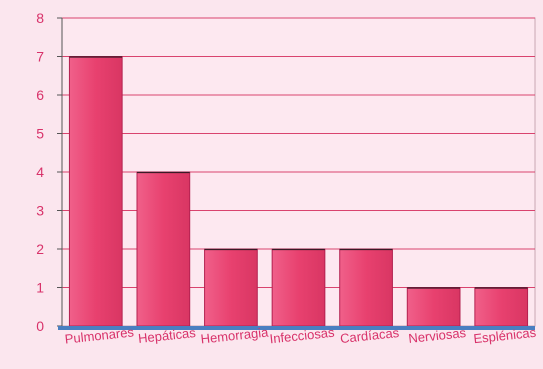 This screenshot has width=543, height=369. Describe the element at coordinates (298, 287) in the screenshot. I see `bar-infecciosas` at that location.